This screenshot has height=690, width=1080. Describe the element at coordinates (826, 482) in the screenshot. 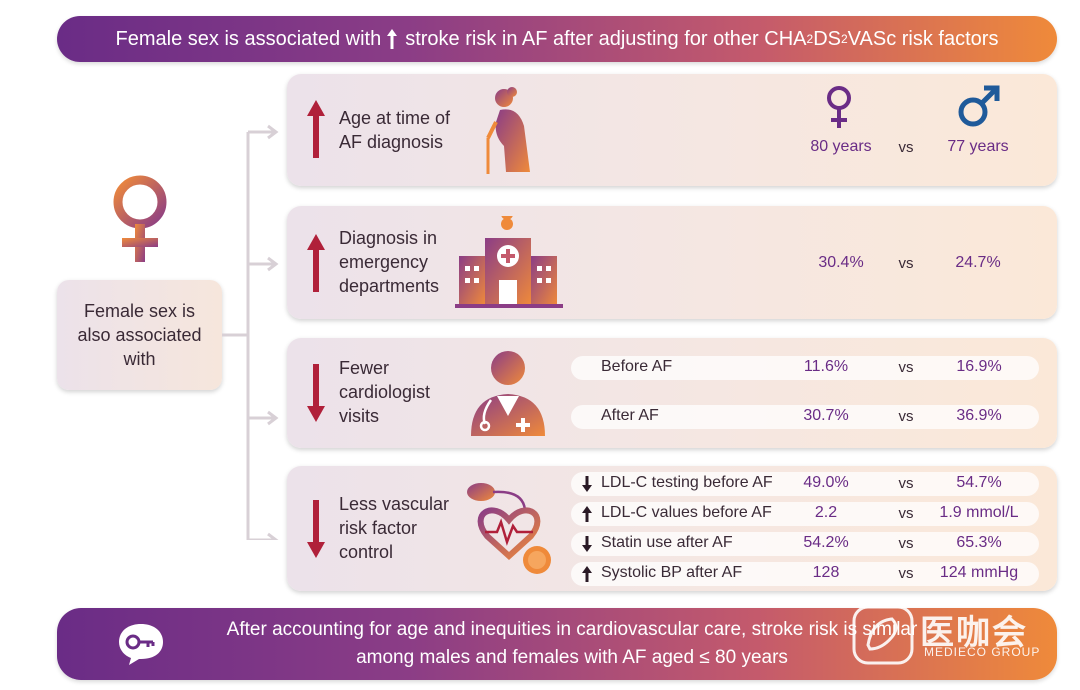

I see `row-female-value: 49.0%` at that location.